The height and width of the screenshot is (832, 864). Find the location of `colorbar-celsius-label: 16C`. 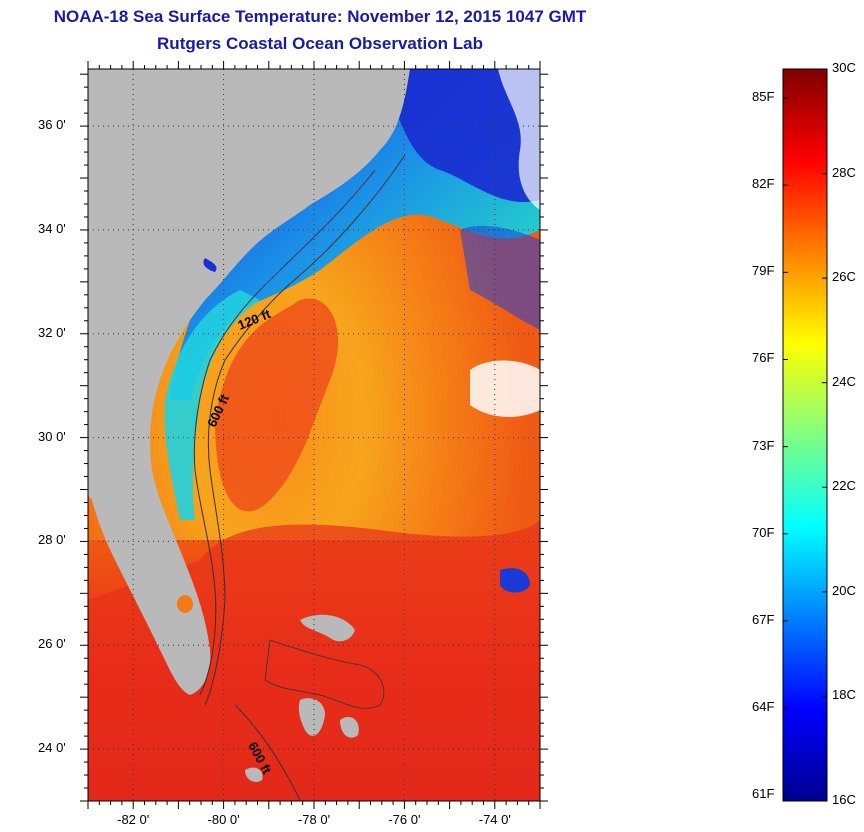

colorbar-celsius-label: 16C is located at coordinates (844, 799).